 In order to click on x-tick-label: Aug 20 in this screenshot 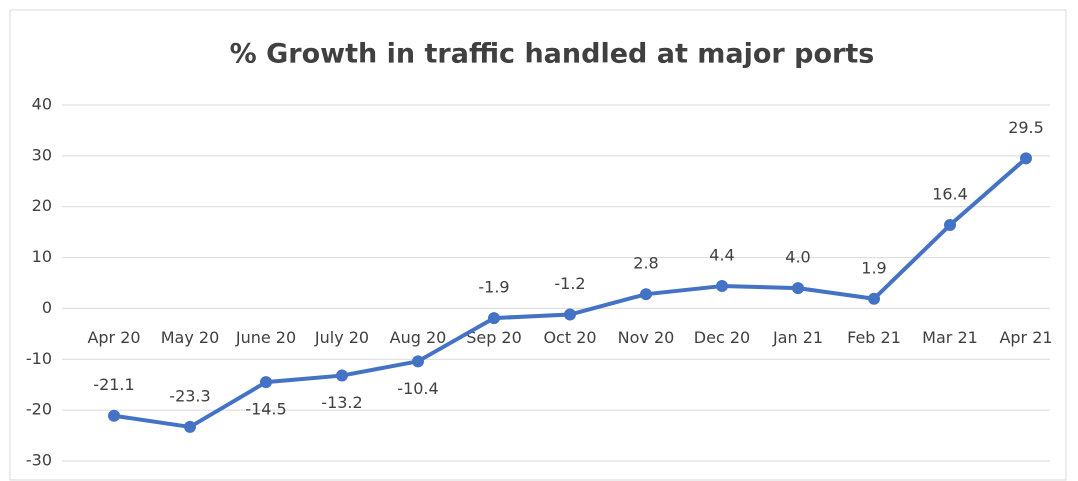, I will do `click(418, 337)`.